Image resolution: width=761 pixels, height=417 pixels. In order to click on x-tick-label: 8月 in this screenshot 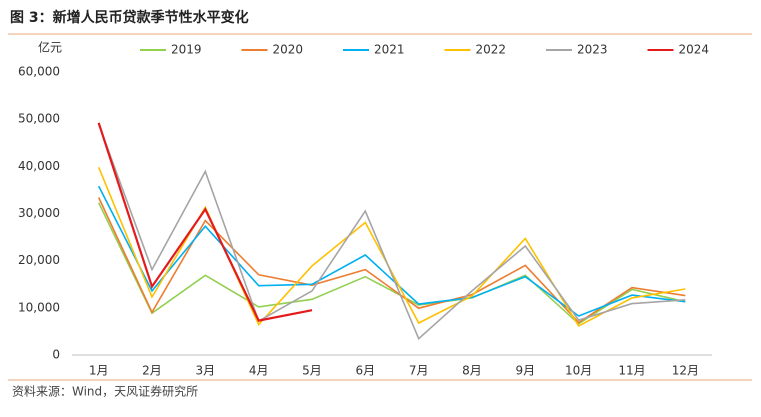, I will do `click(472, 371)`.